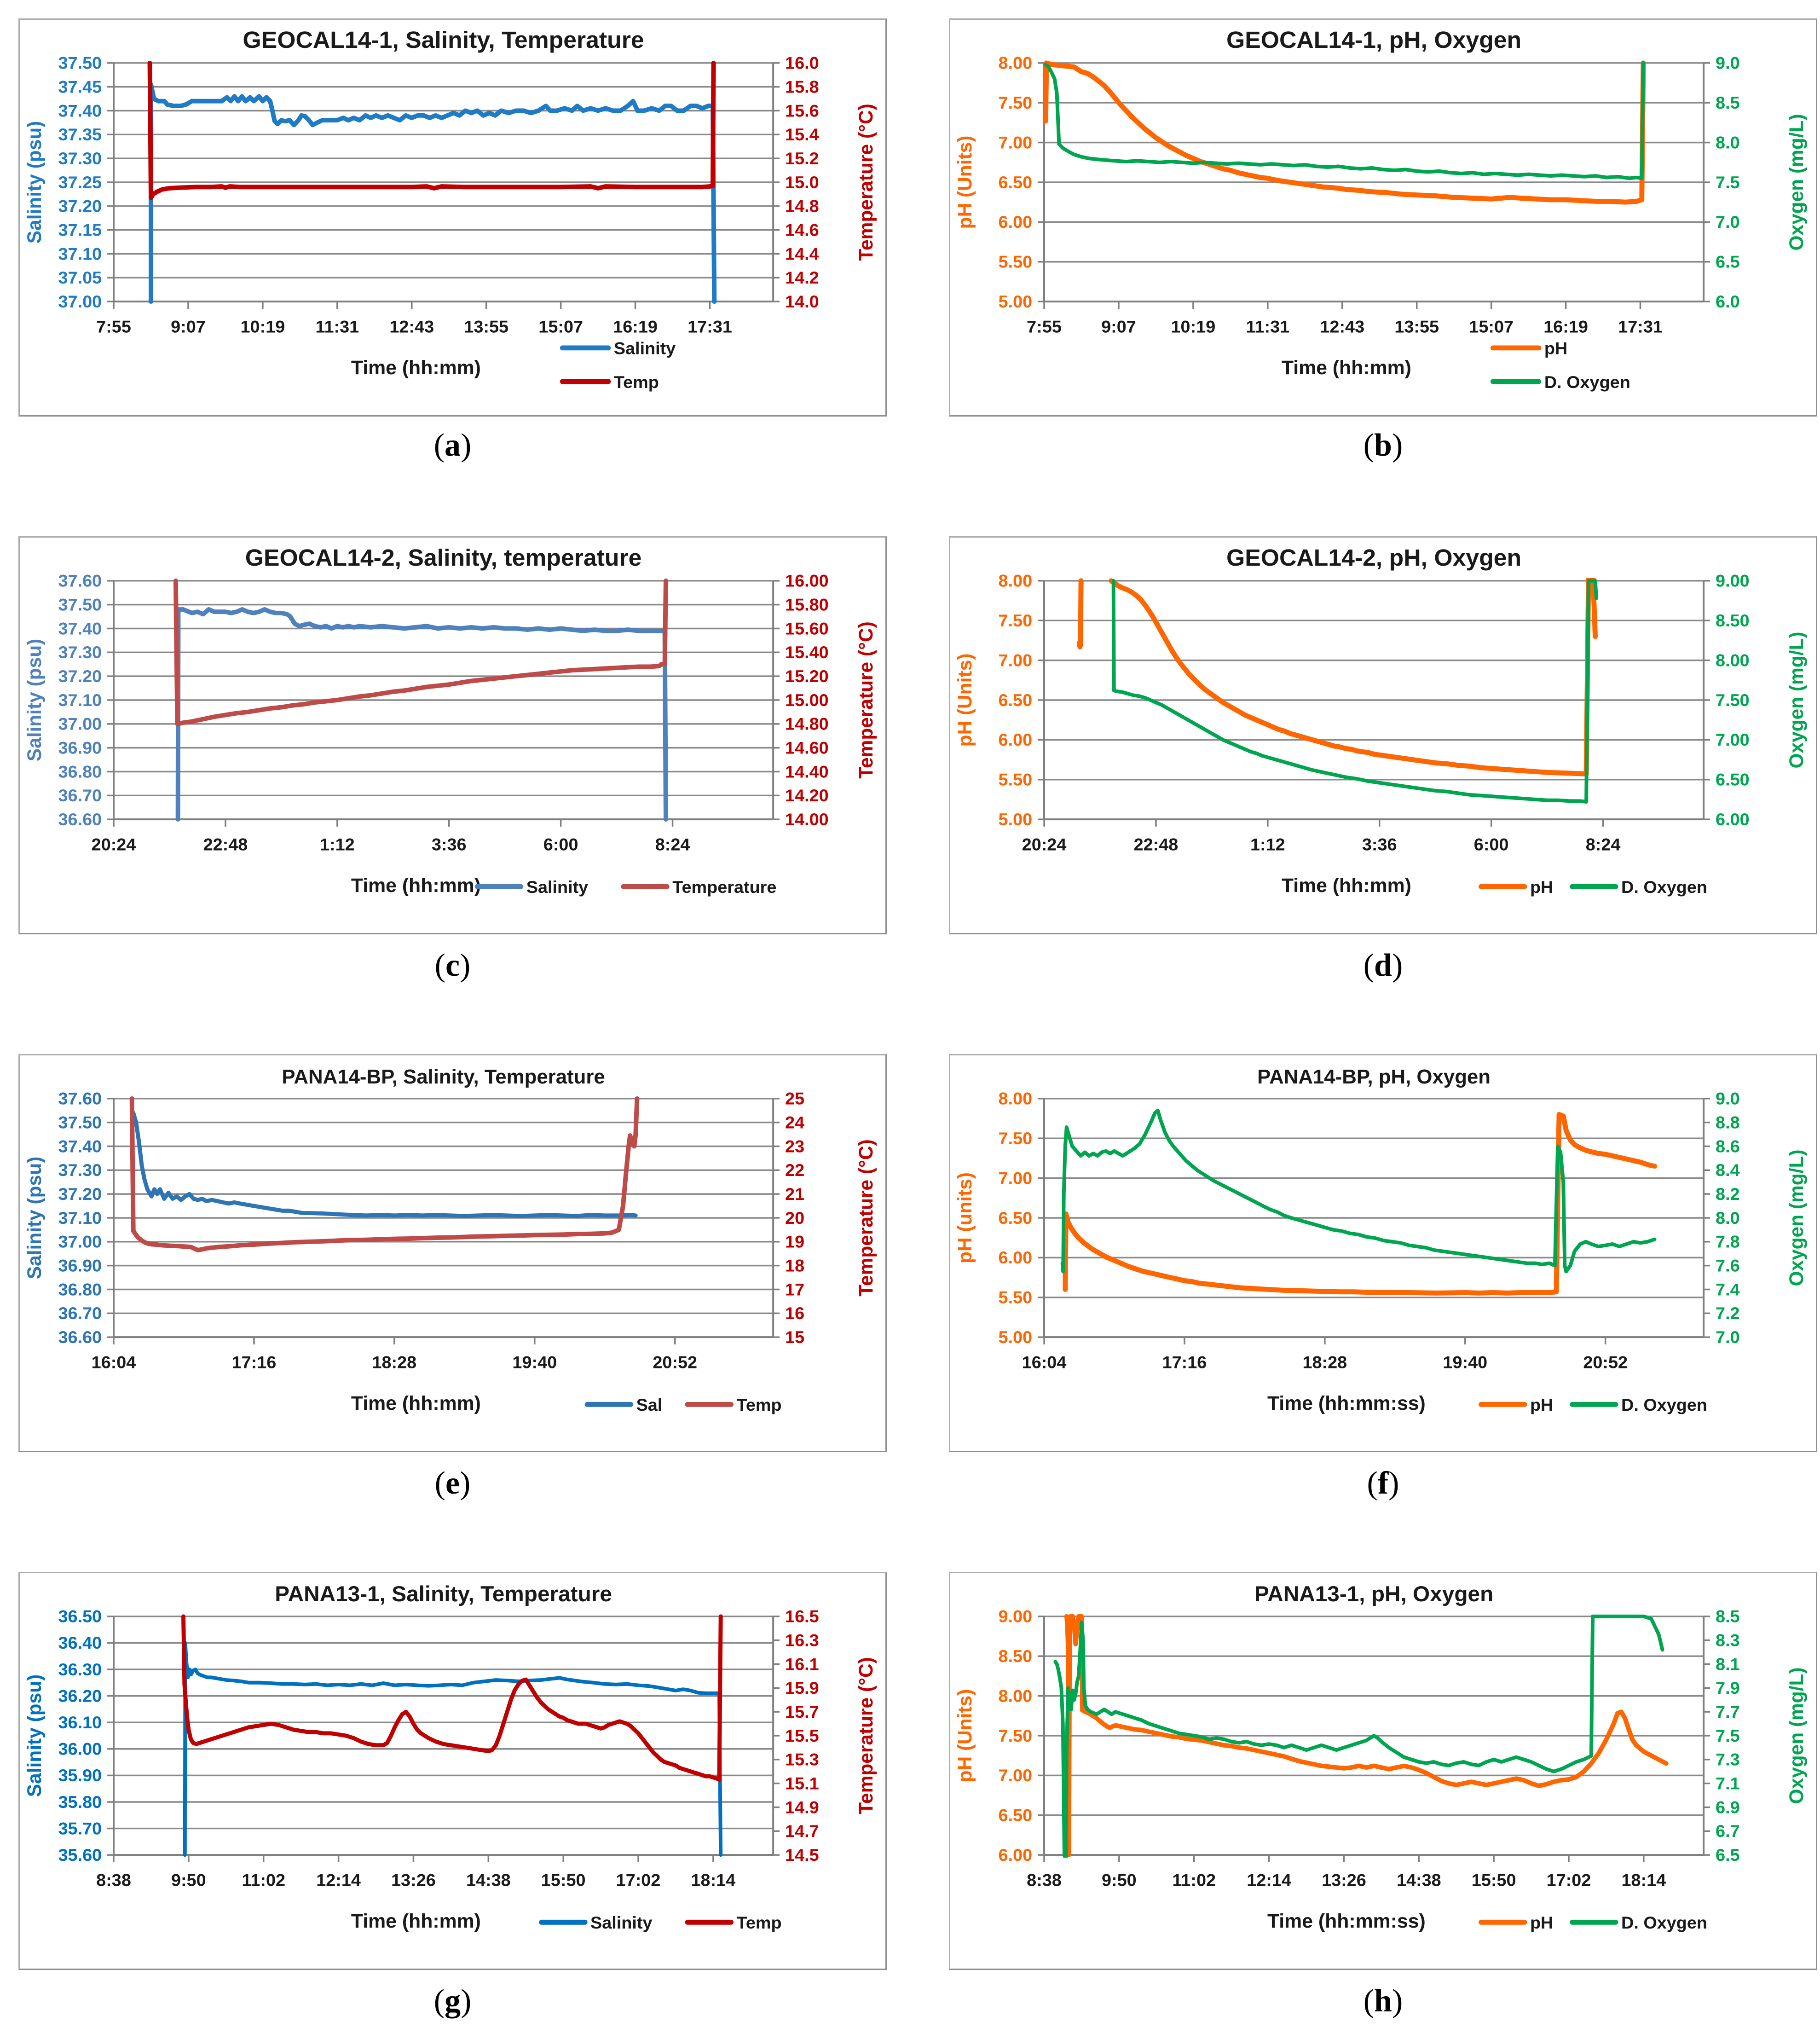 The width and height of the screenshot is (1820, 2039). Describe the element at coordinates (1603, 844) in the screenshot. I see `x-tick-label: 8:24` at that location.